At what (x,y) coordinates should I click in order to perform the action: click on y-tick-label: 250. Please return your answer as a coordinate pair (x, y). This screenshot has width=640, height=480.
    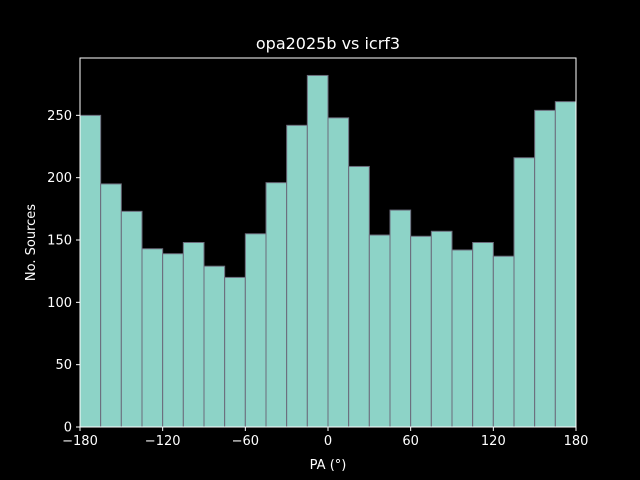
    Looking at the image, I should click on (59, 116).